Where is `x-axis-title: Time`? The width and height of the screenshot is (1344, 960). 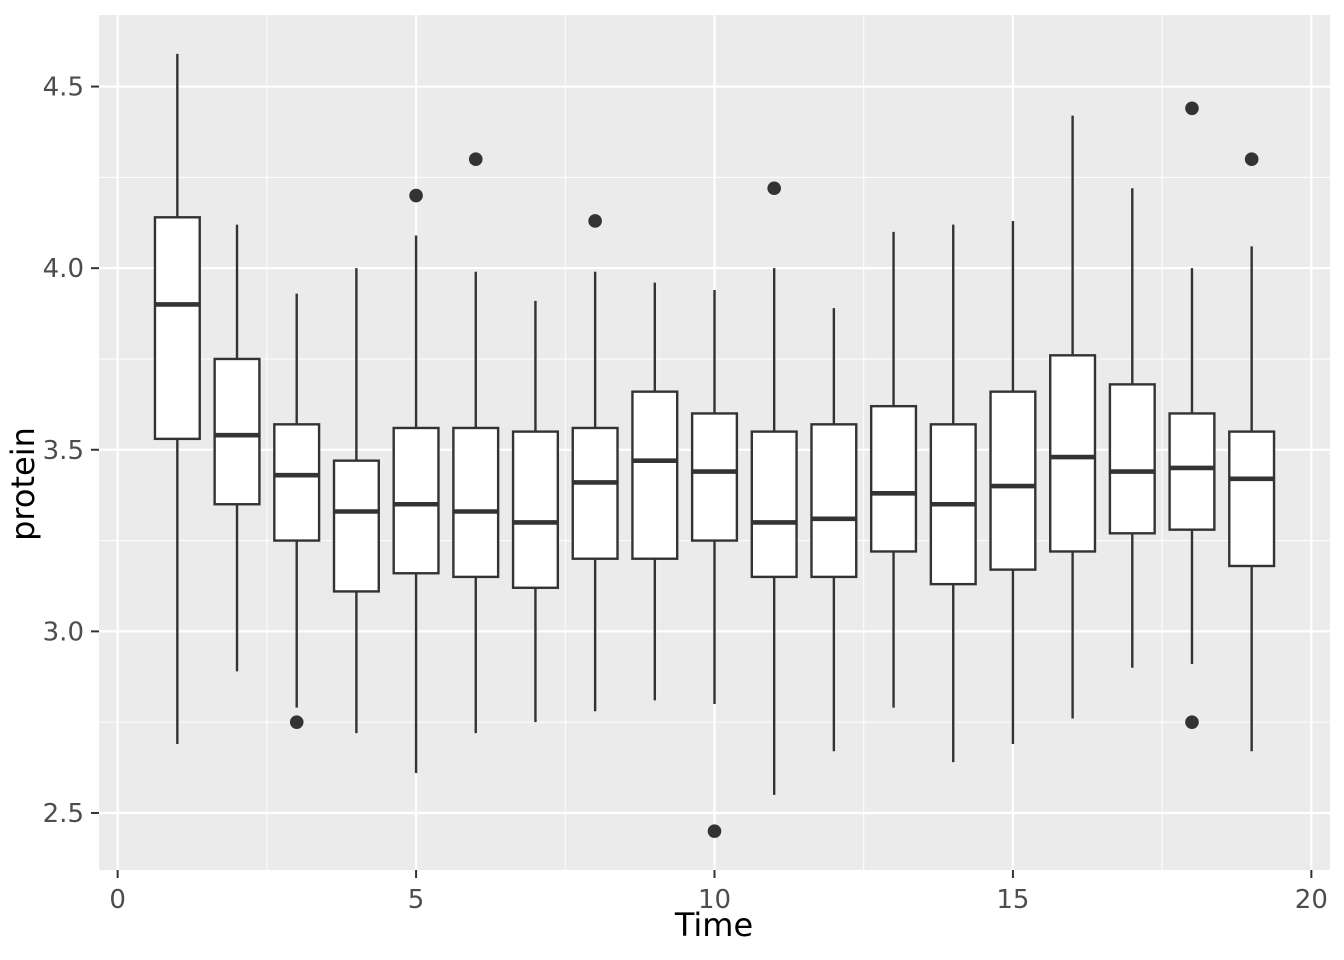
x-axis-title: Time is located at coordinates (713, 925).